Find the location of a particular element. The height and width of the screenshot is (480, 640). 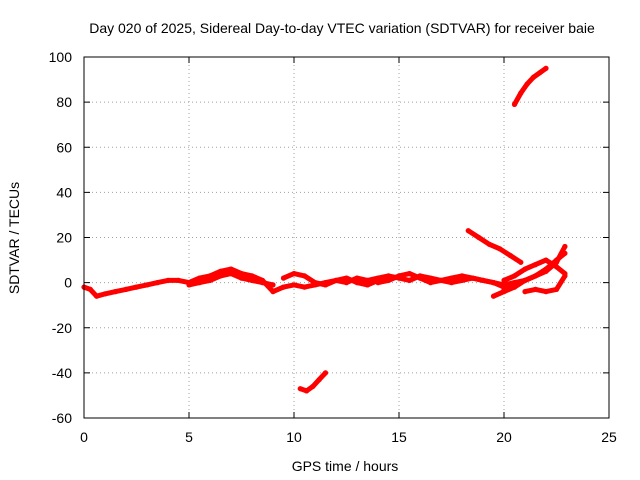

y-tick-label: -60 is located at coordinates (62, 418).